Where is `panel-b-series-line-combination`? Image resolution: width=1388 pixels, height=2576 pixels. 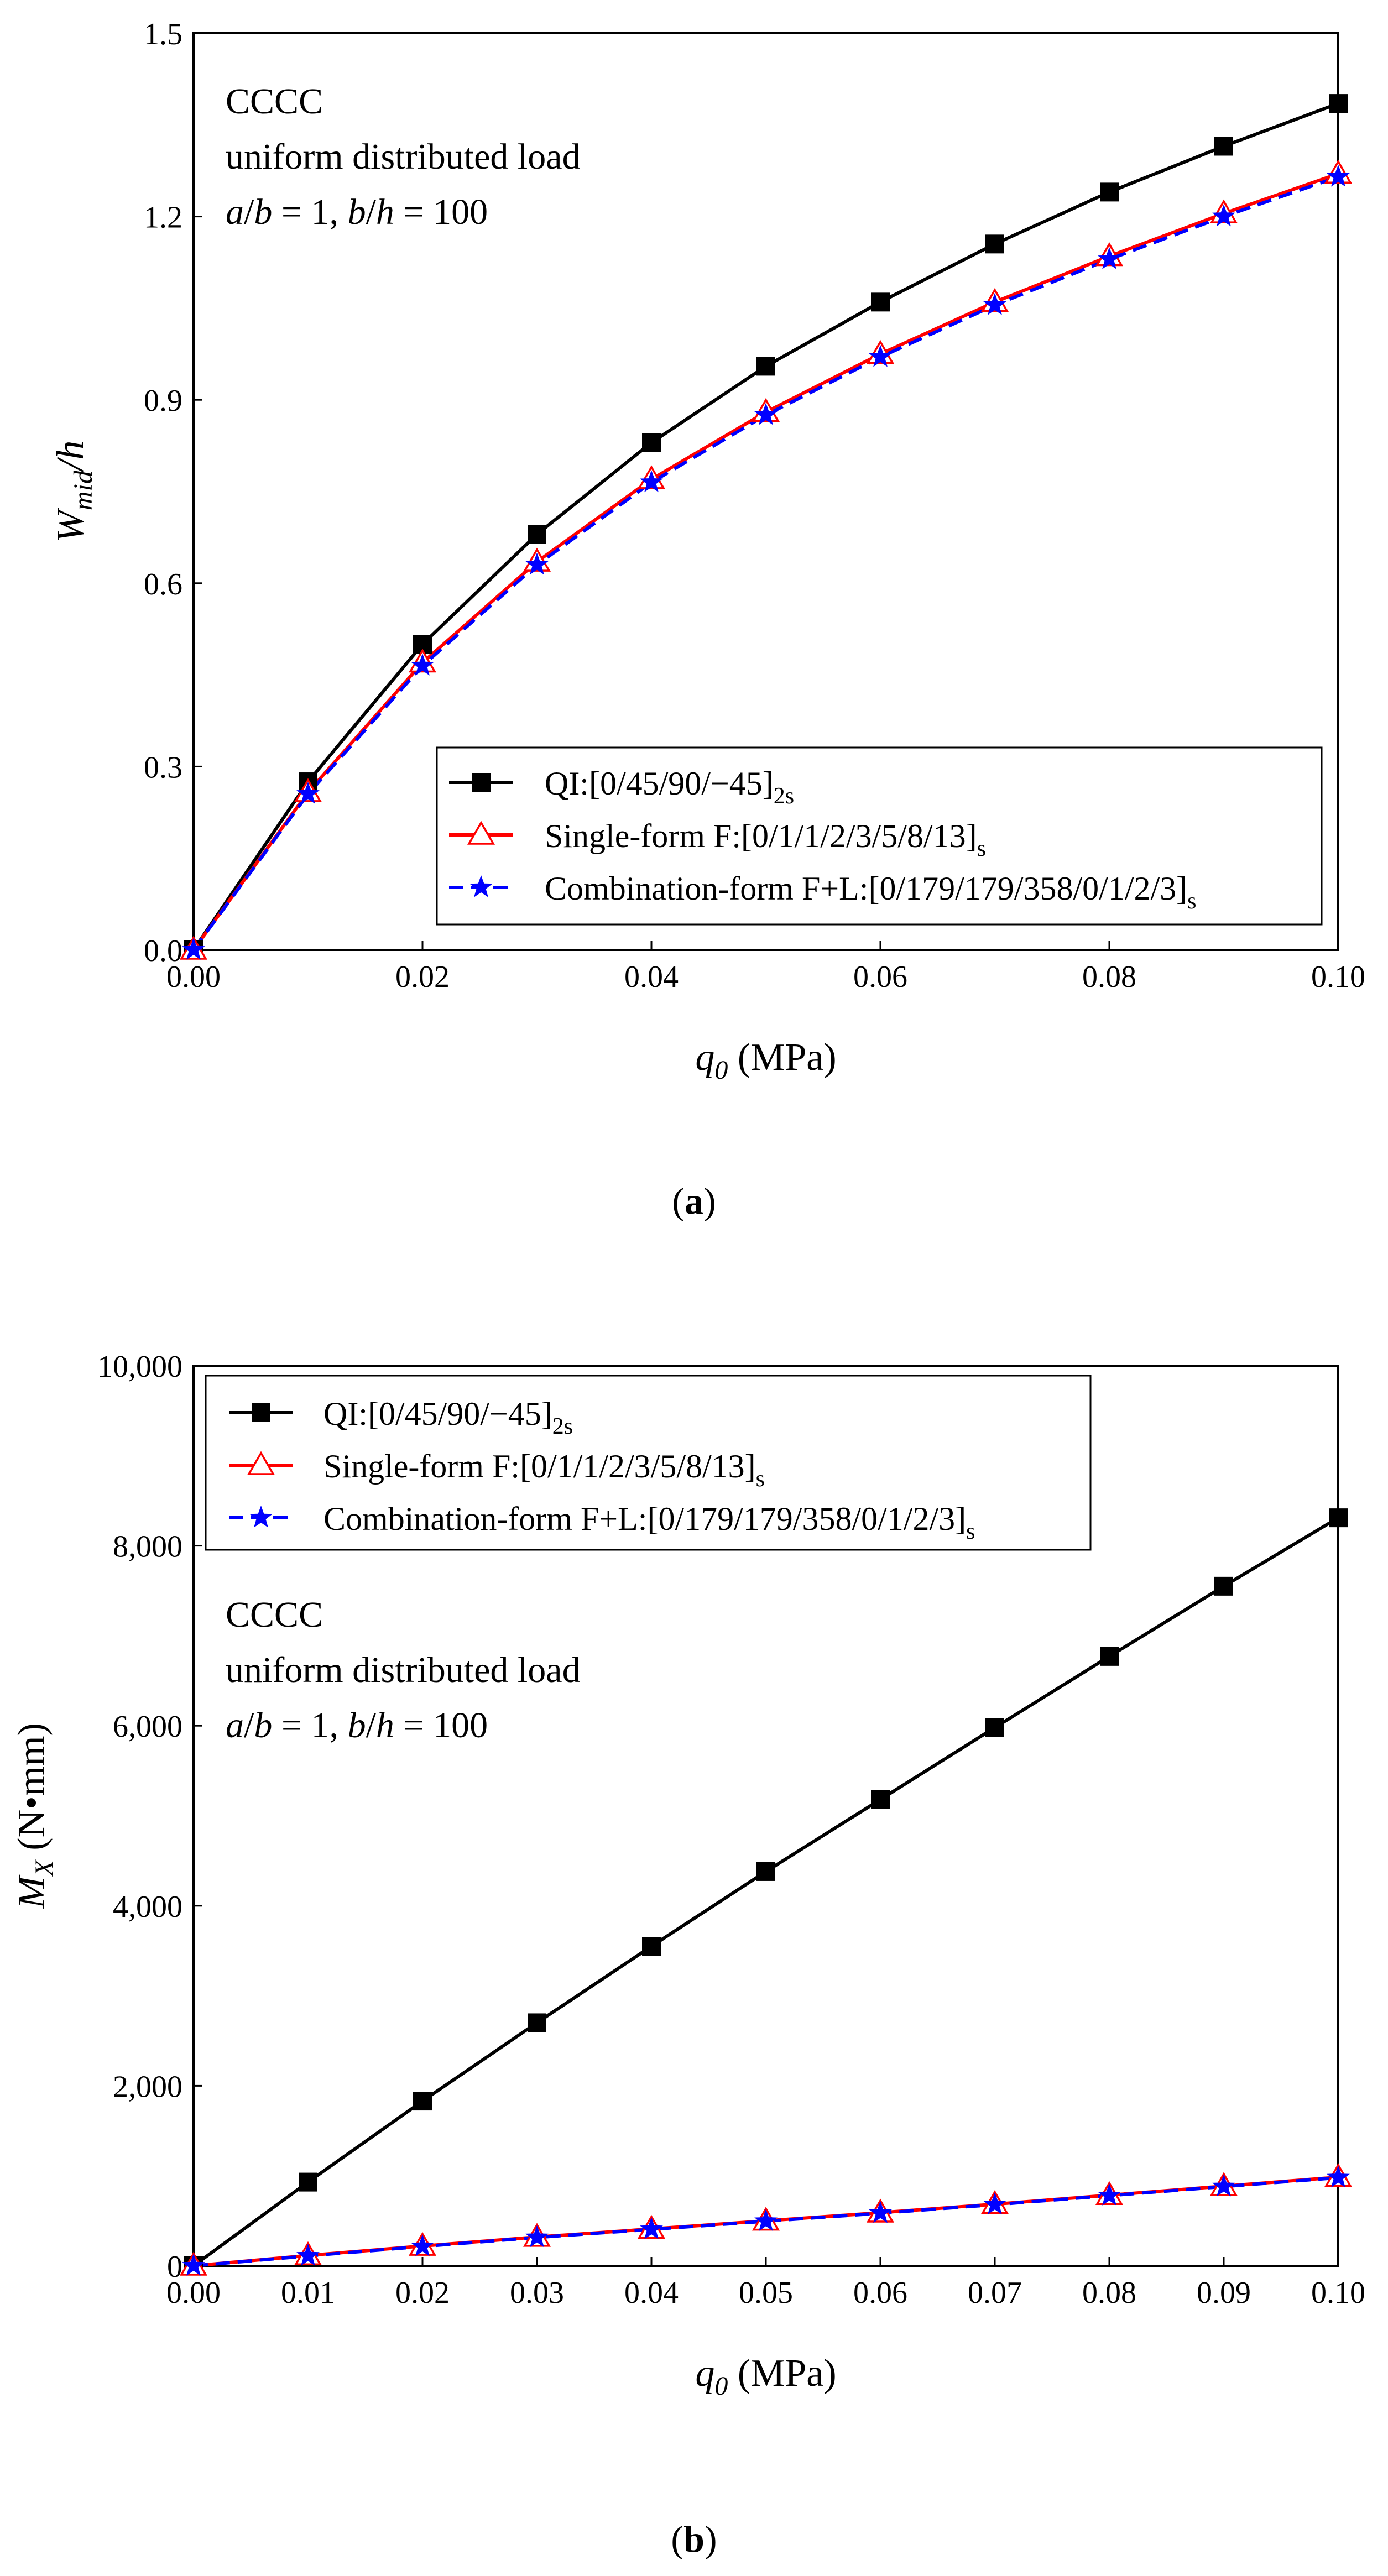
panel-b-series-line-combination is located at coordinates (766, 2221).